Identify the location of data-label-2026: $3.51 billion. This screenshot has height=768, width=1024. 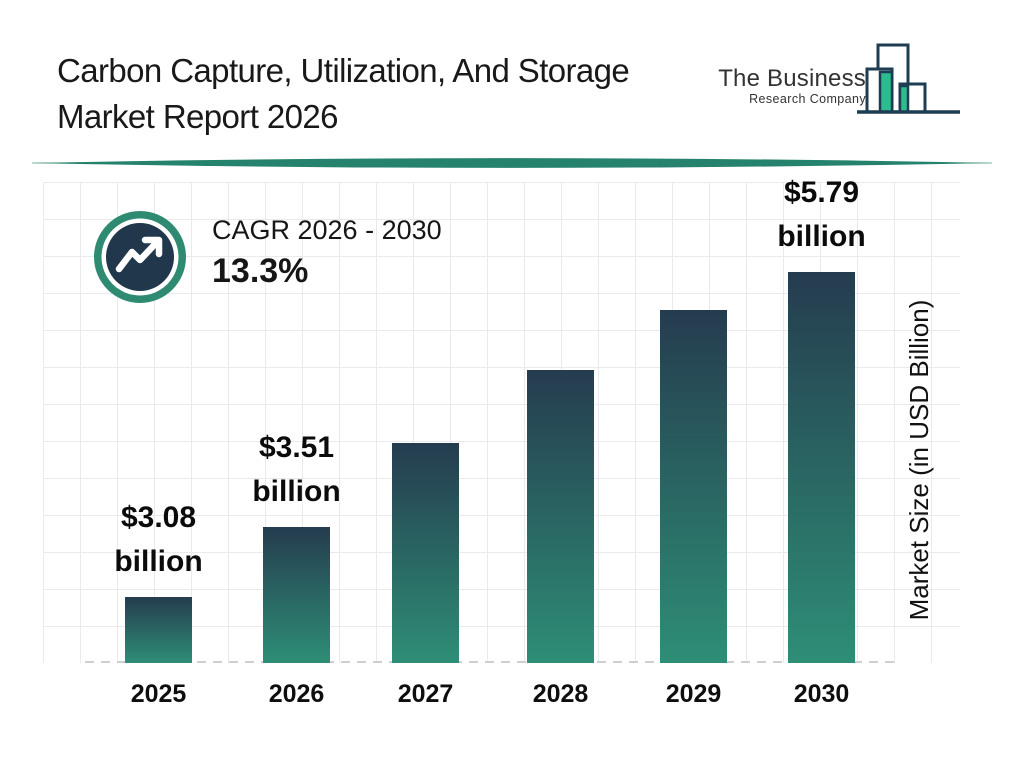
(297, 470).